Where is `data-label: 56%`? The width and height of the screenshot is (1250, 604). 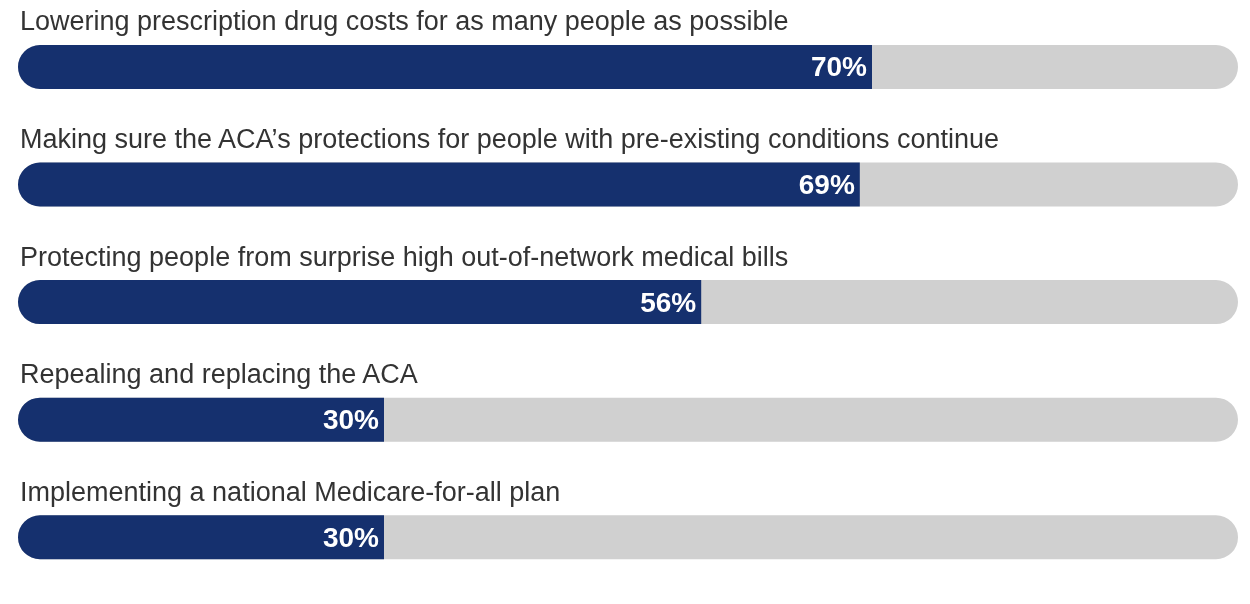
data-label: 56% is located at coordinates (668, 302).